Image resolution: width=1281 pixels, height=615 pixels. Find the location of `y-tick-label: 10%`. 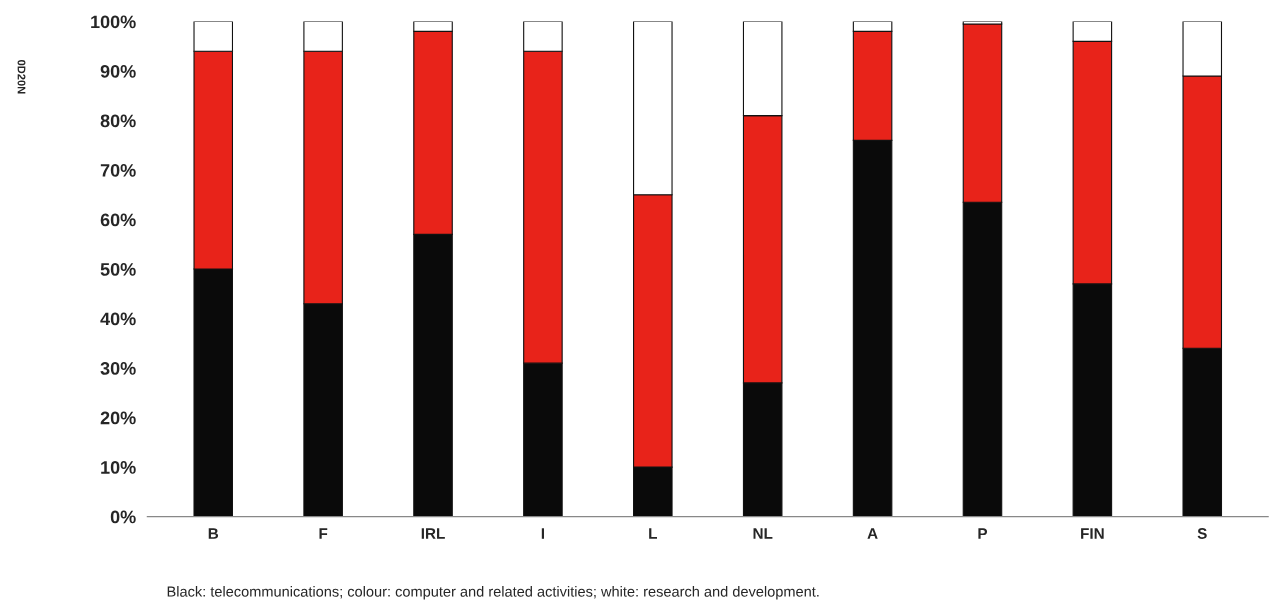

y-tick-label: 10% is located at coordinates (118, 467).